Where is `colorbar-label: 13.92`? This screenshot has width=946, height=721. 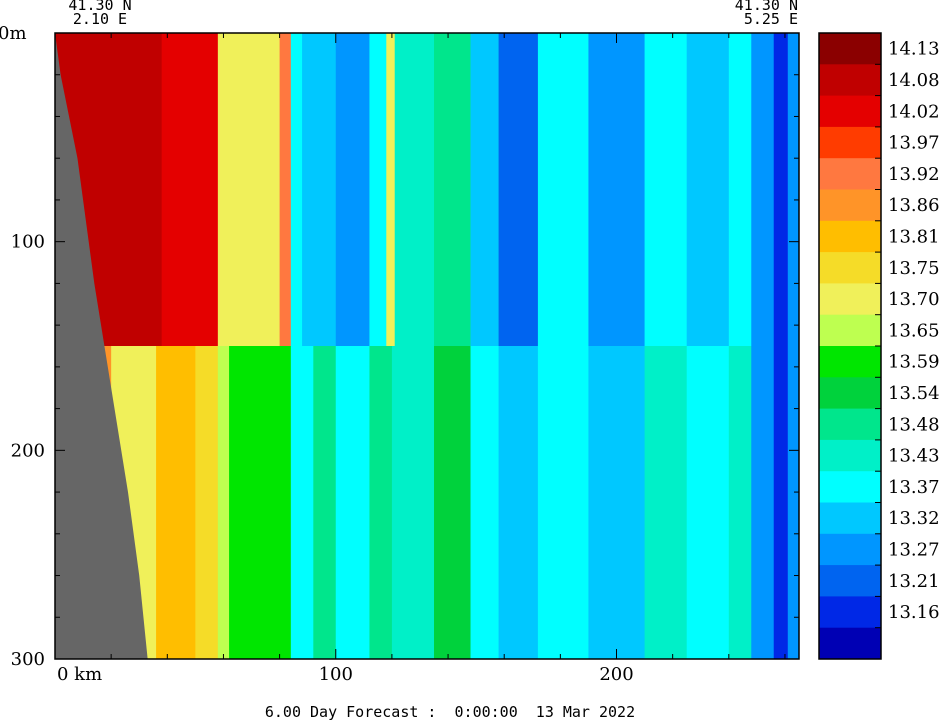 colorbar-label: 13.92 is located at coordinates (914, 174).